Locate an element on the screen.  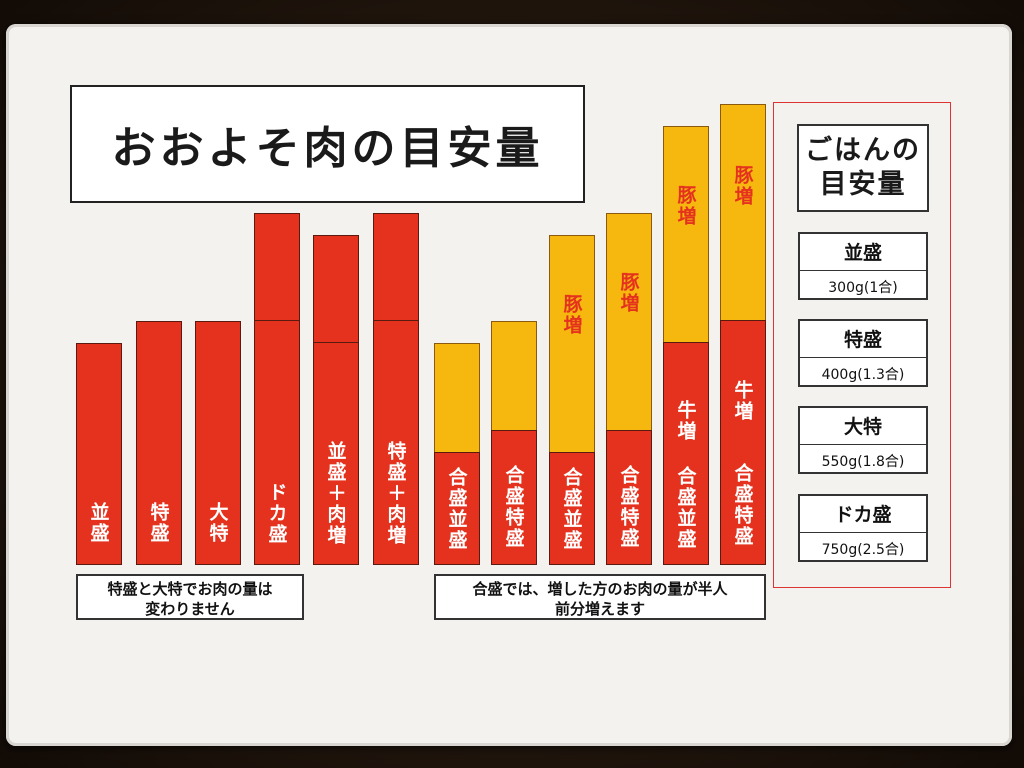
bar-aimori-tokumori: 合盛特盛 is located at coordinates (514, 443).